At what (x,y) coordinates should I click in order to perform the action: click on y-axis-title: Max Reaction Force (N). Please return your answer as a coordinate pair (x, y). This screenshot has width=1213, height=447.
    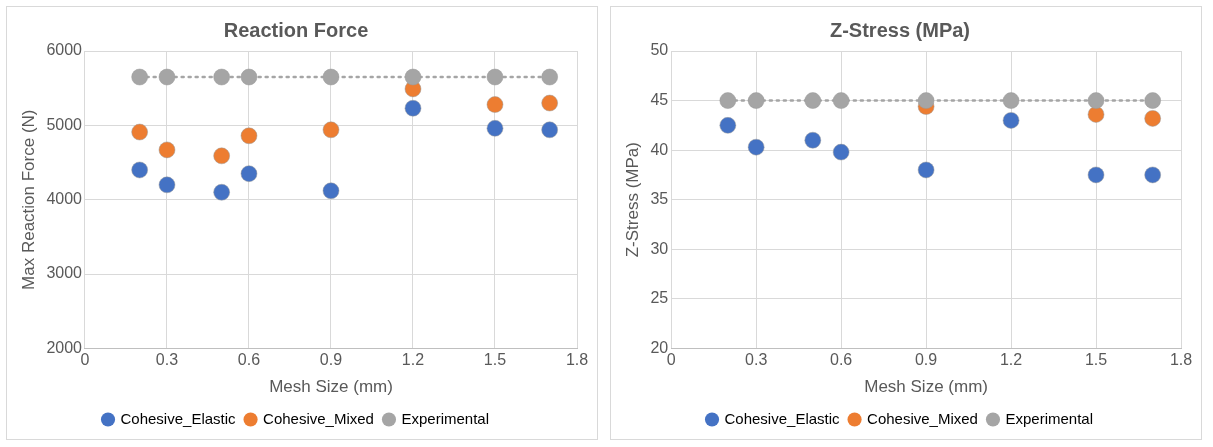
    Looking at the image, I should click on (28, 199).